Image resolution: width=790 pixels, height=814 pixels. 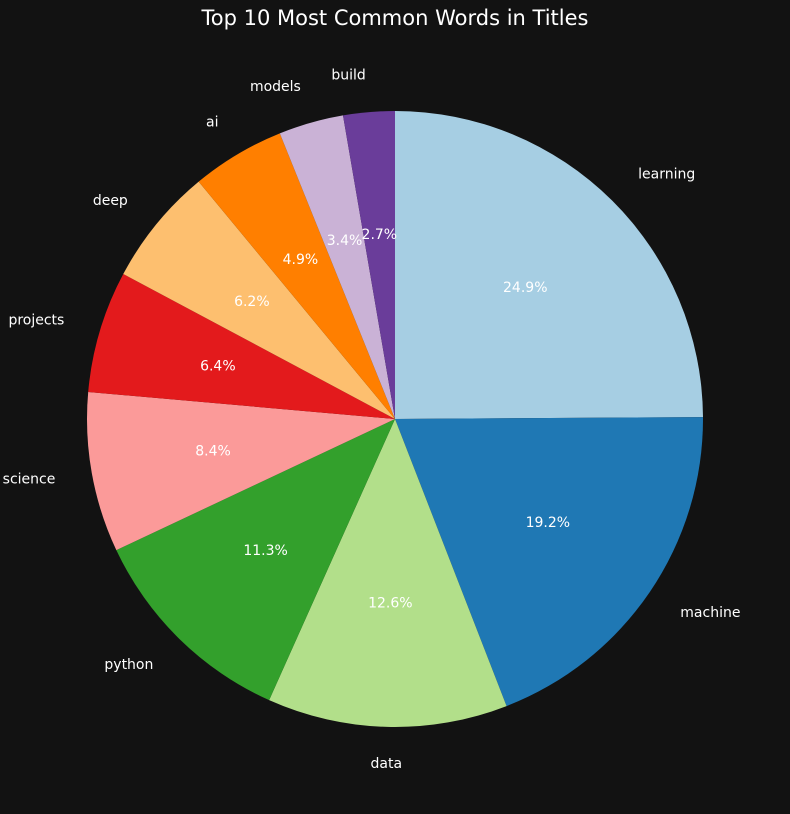 I want to click on slice-label-python: python, so click(x=128, y=665).